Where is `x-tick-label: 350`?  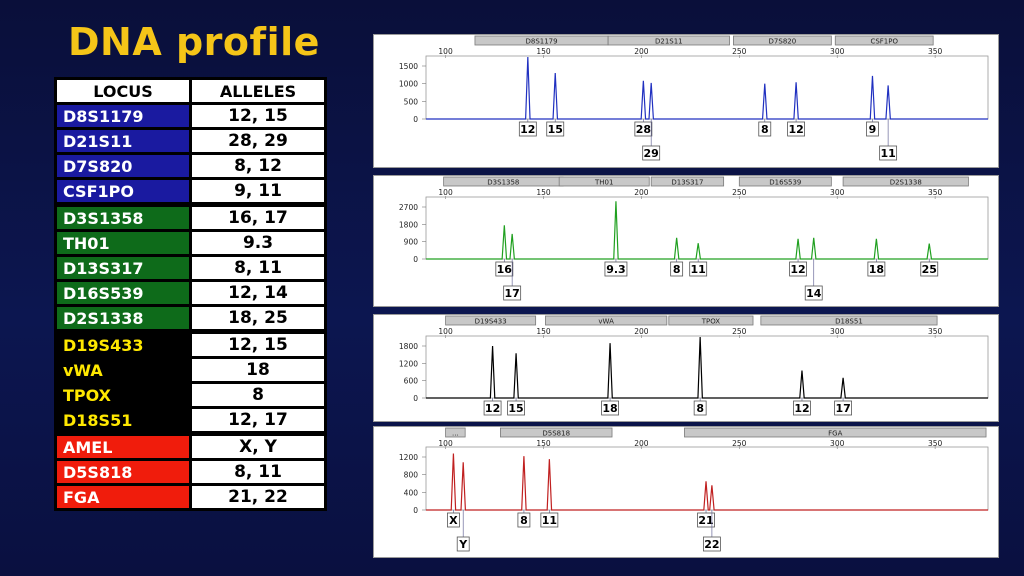
x-tick-label: 350 is located at coordinates (935, 443).